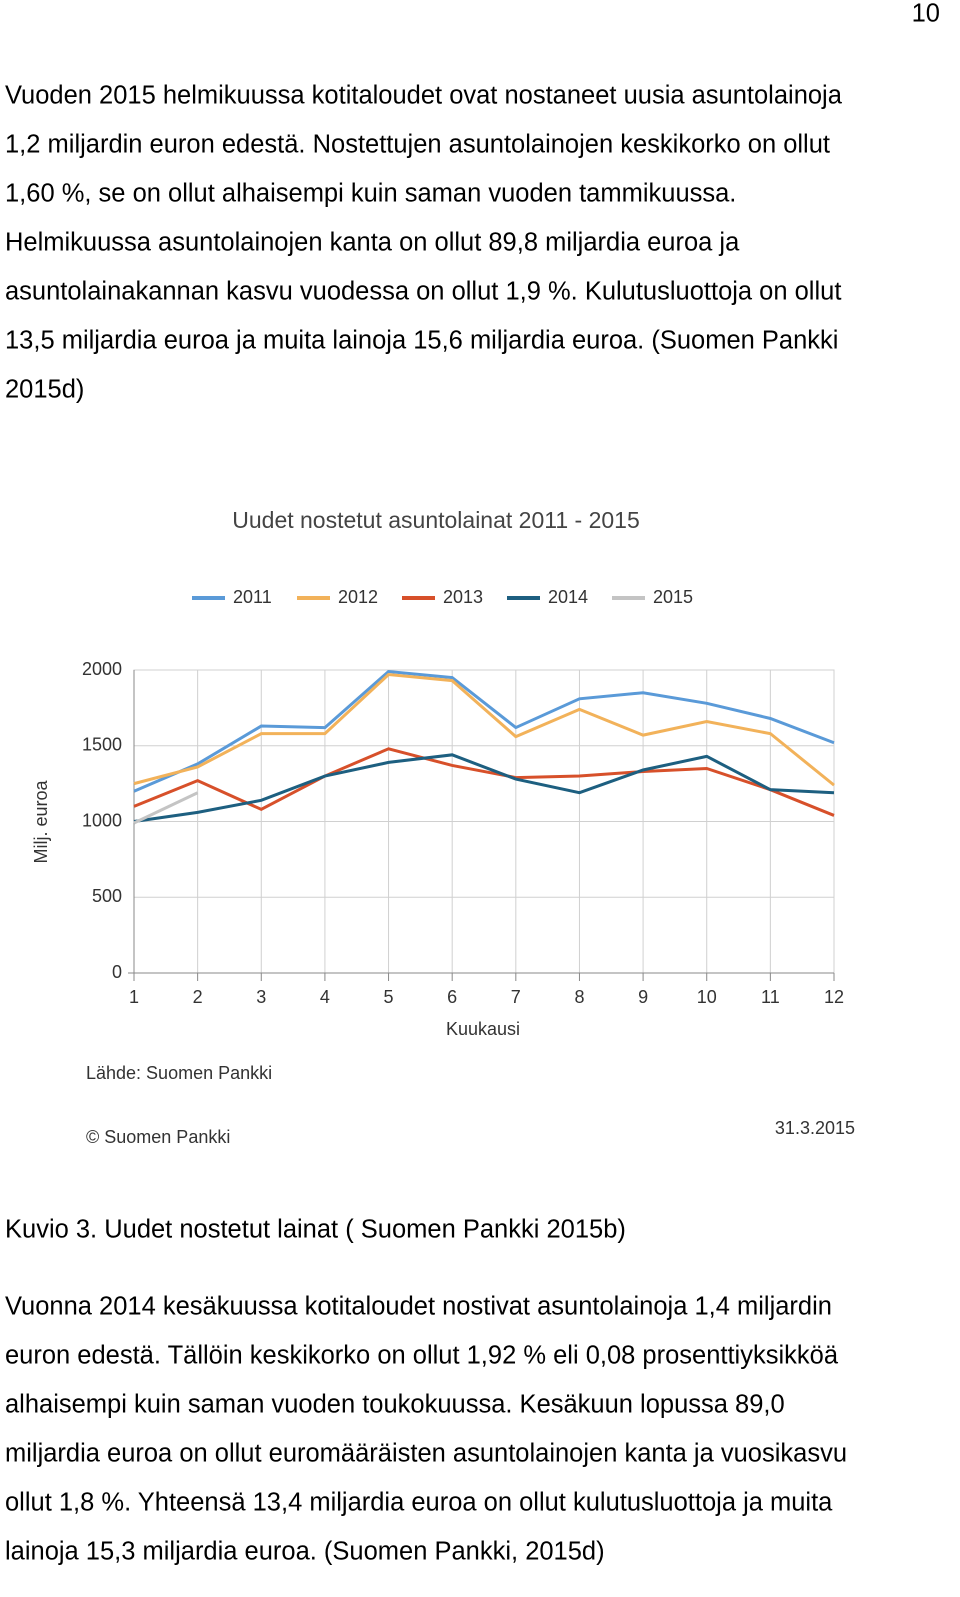 The height and width of the screenshot is (1597, 960). Describe the element at coordinates (643, 997) in the screenshot. I see `x-tick-label: 9` at that location.